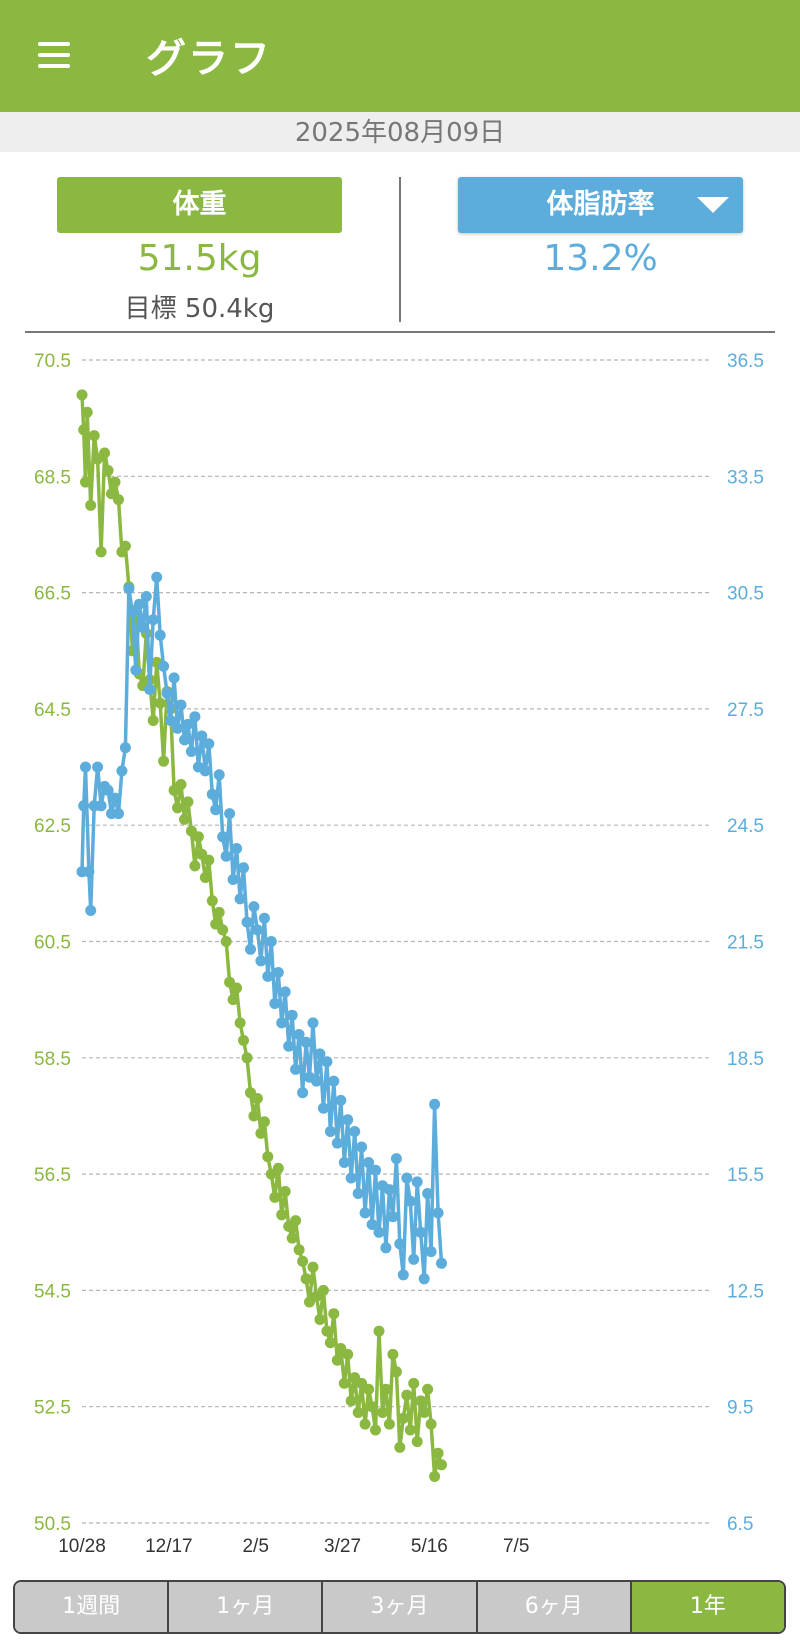  Describe the element at coordinates (745, 826) in the screenshot. I see `y-right-tick-label: 24.5` at that location.